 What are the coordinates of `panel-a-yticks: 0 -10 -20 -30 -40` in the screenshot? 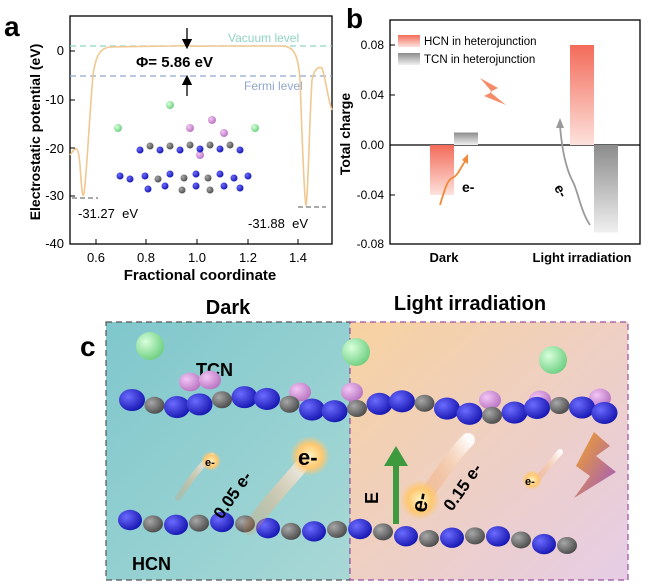 It's located at (54, 147).